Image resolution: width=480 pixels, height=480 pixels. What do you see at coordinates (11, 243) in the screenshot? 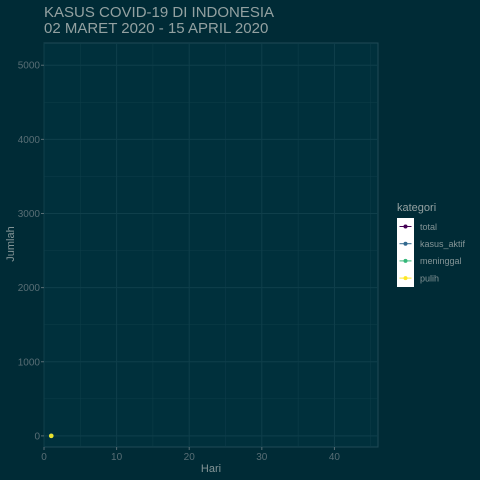
I see `y-axis-title: Jumlah` at bounding box center [11, 243].